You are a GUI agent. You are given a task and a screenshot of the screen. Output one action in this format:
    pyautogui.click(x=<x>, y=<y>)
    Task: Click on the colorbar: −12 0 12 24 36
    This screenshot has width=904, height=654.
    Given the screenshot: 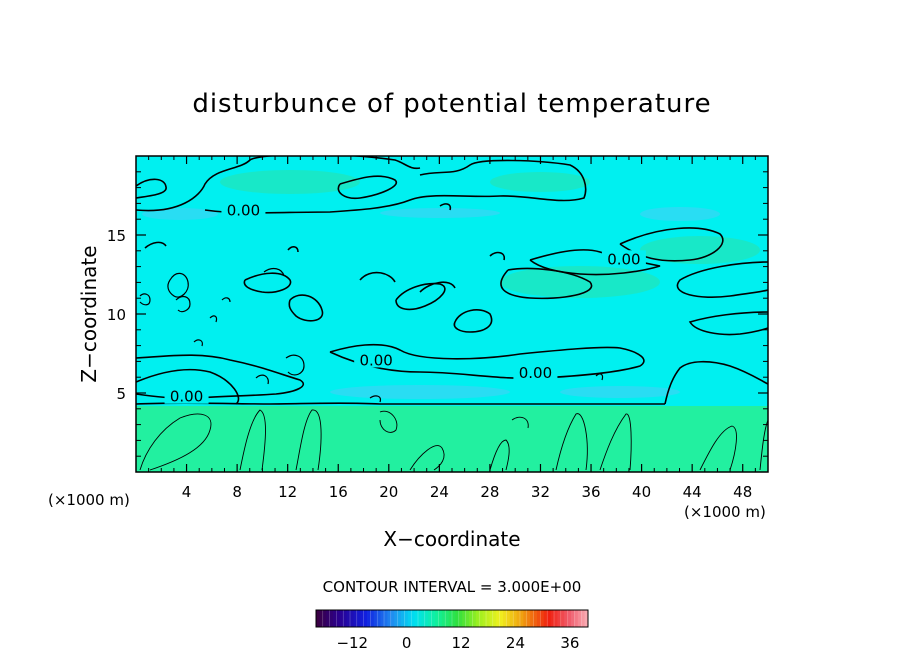 What is the action you would take?
    pyautogui.click(x=452, y=630)
    